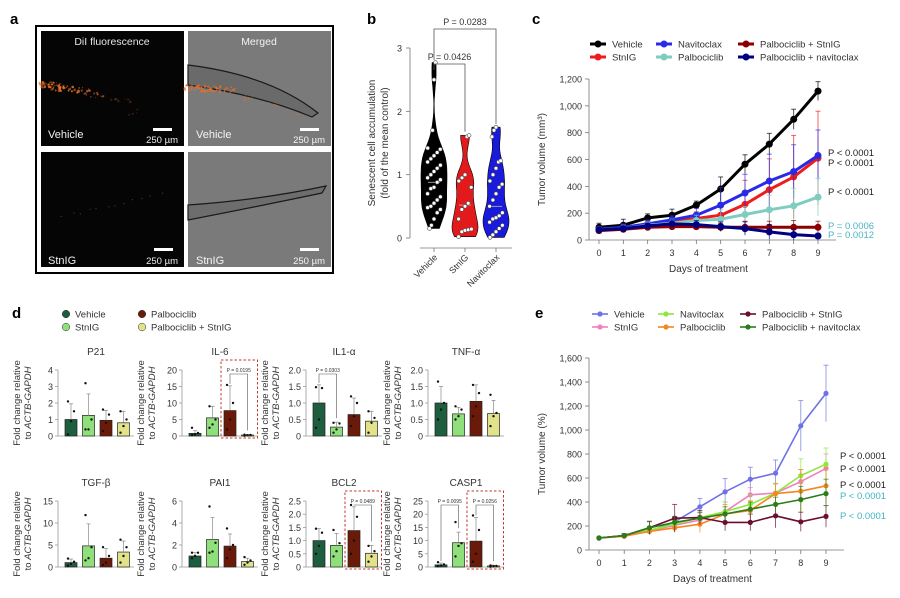  Describe the element at coordinates (90, 315) in the screenshot. I see `legend-label: Vehicle` at that location.